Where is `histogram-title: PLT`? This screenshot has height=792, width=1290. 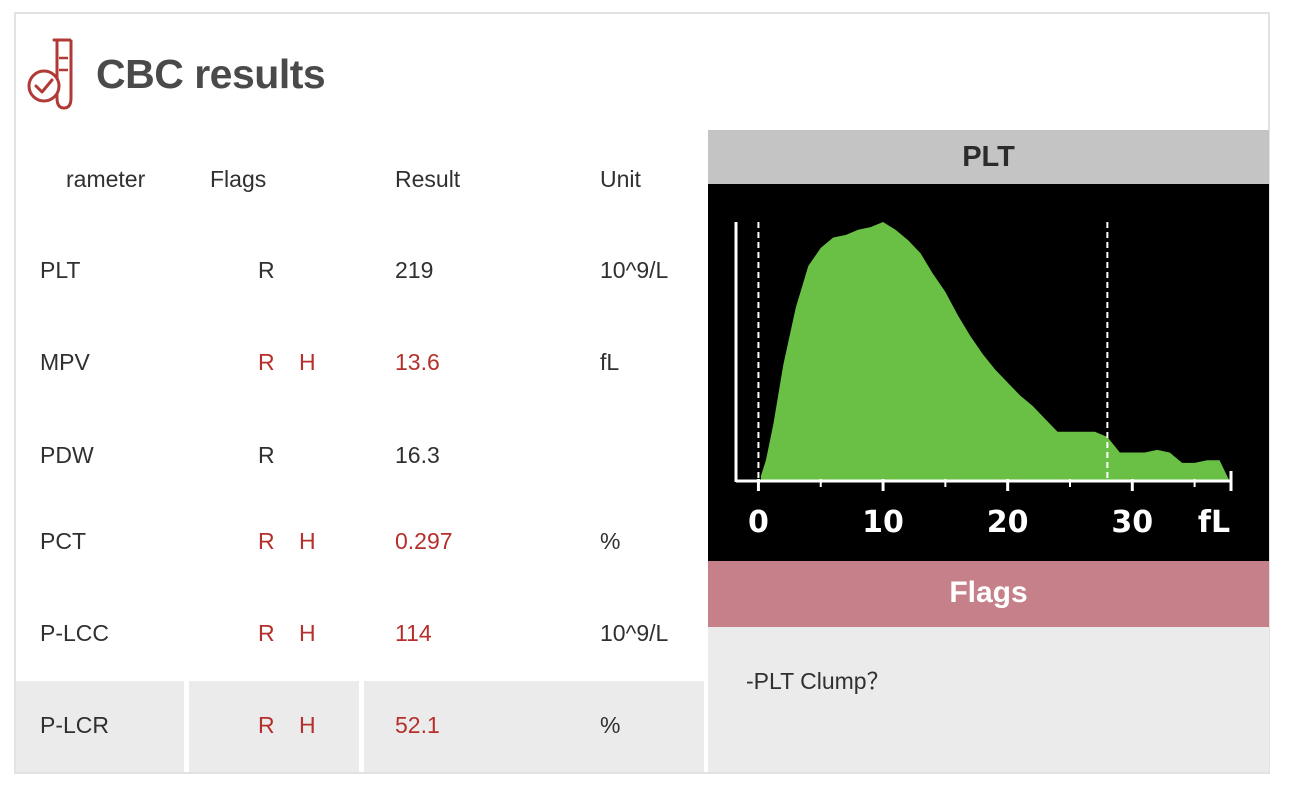
histogram-title: PLT is located at coordinates (988, 157).